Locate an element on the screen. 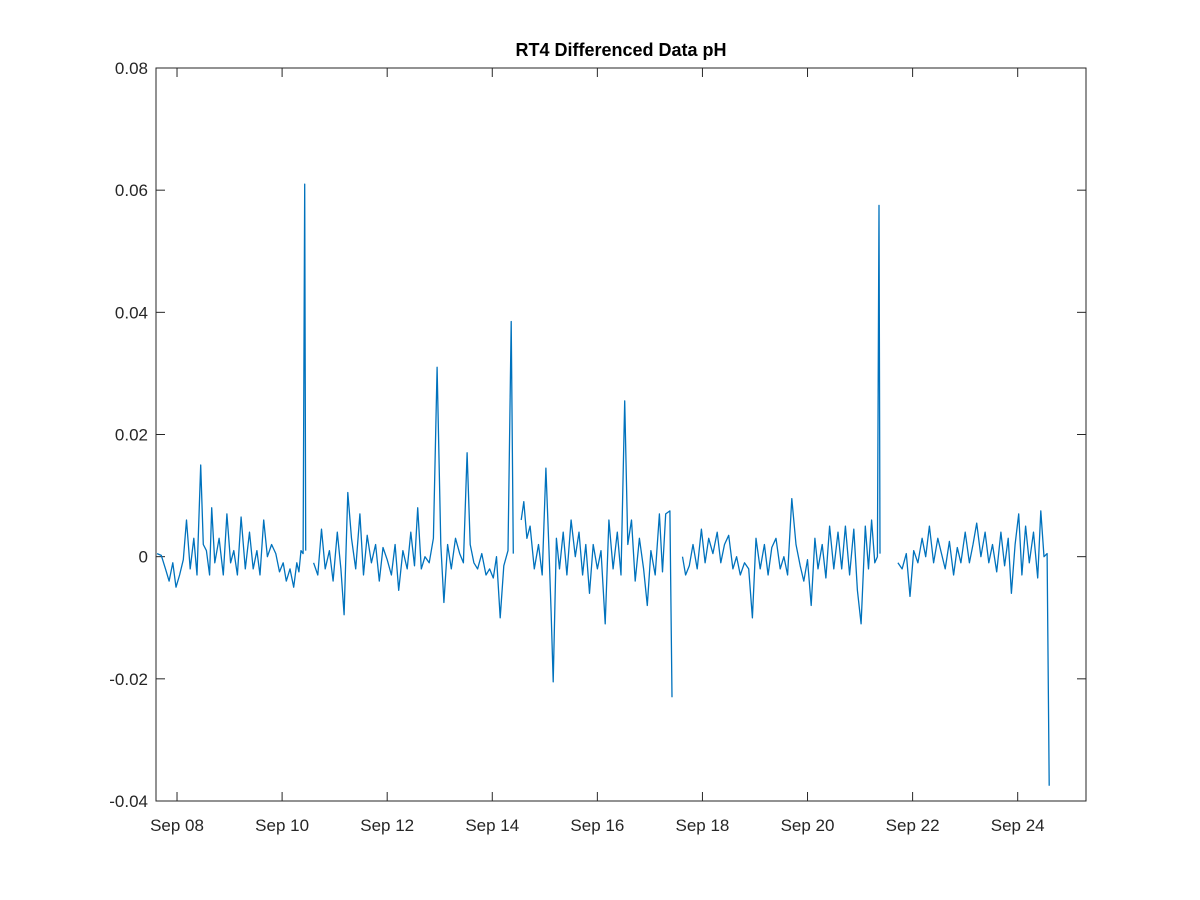 This screenshot has width=1200, height=900. y-tick-labels: -0.04 -0.02 0 0.02 0.04 0.06 0.08 is located at coordinates (128, 435).